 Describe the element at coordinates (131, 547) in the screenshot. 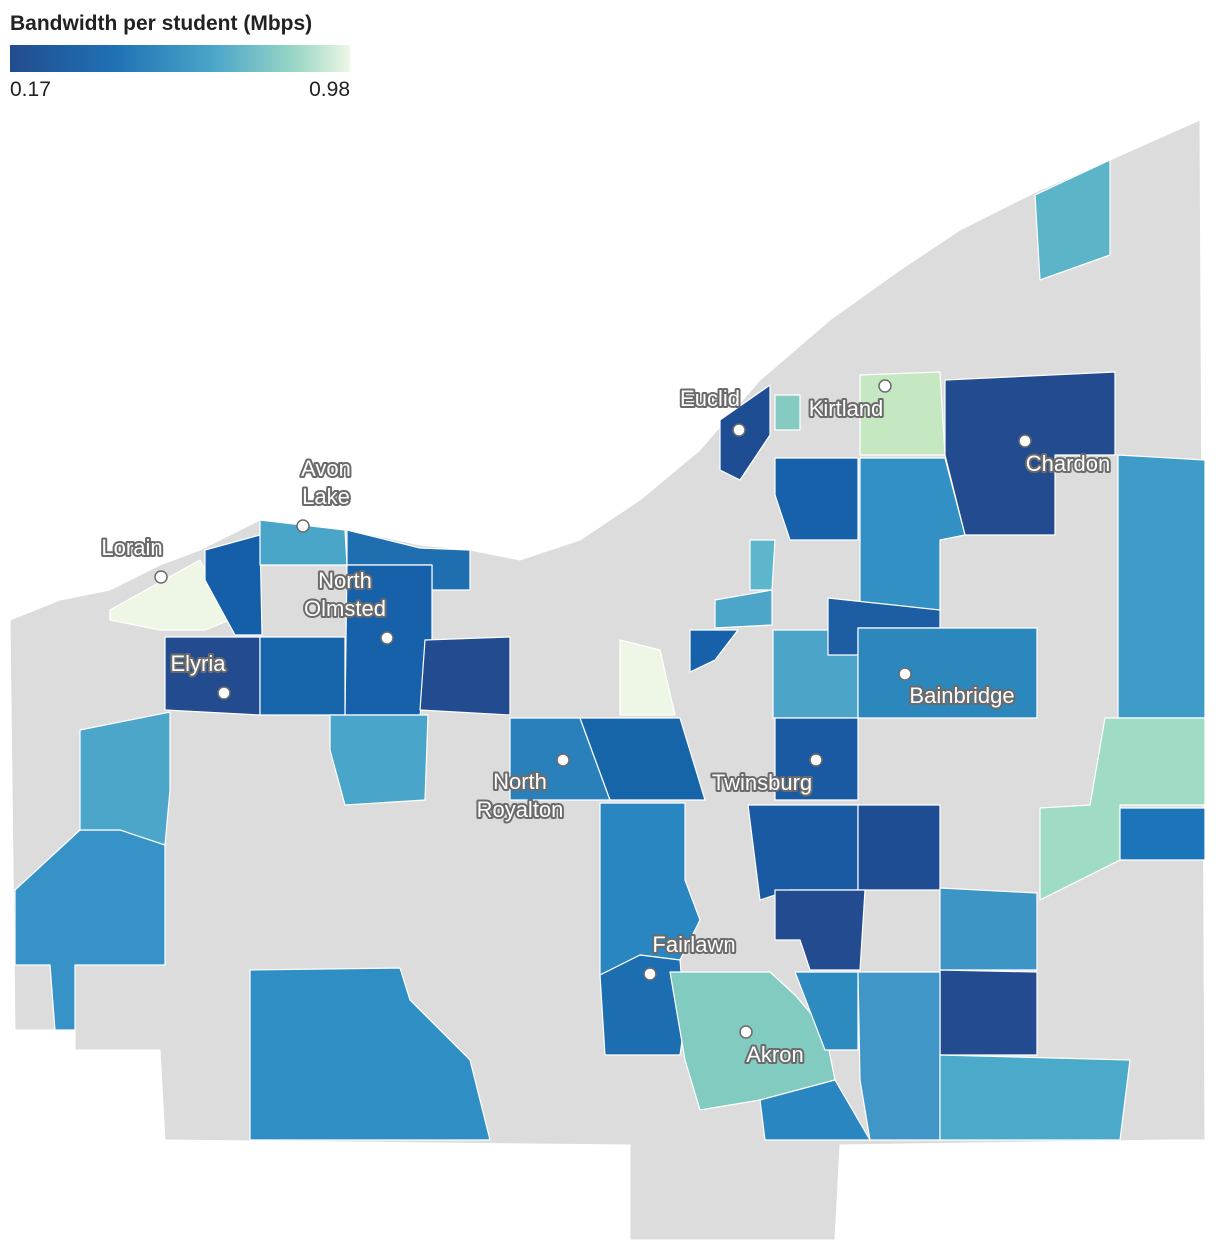

I see `city-label: Lorain` at that location.